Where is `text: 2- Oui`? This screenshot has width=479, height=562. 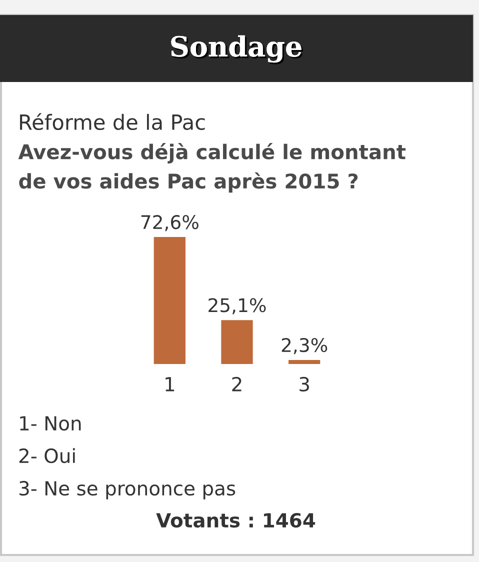 text: 2- Oui is located at coordinates (47, 456).